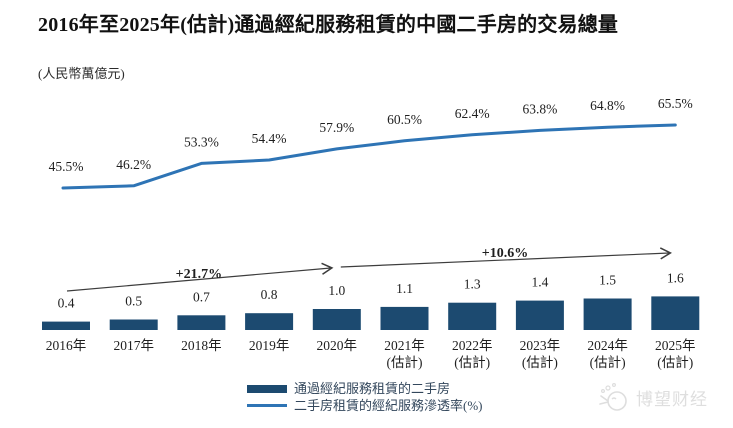  What do you see at coordinates (201, 141) in the screenshot?
I see `line-value-label: 53.3%` at bounding box center [201, 141].